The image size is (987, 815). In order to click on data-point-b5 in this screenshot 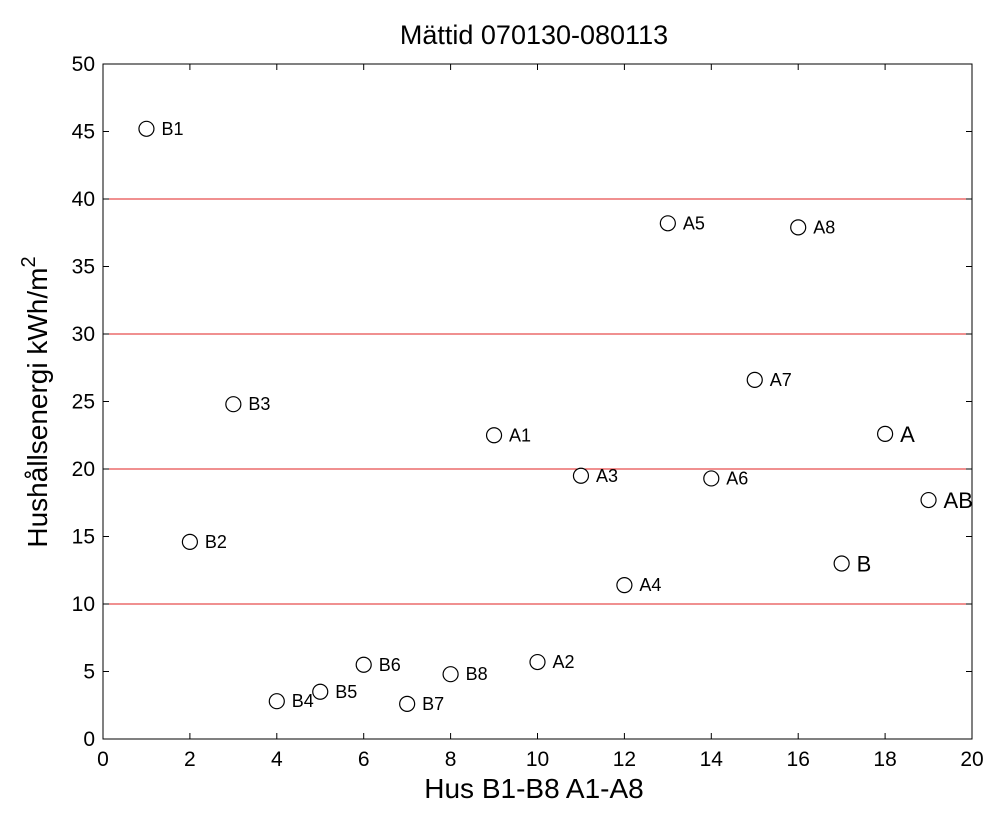, I will do `click(320, 691)`.